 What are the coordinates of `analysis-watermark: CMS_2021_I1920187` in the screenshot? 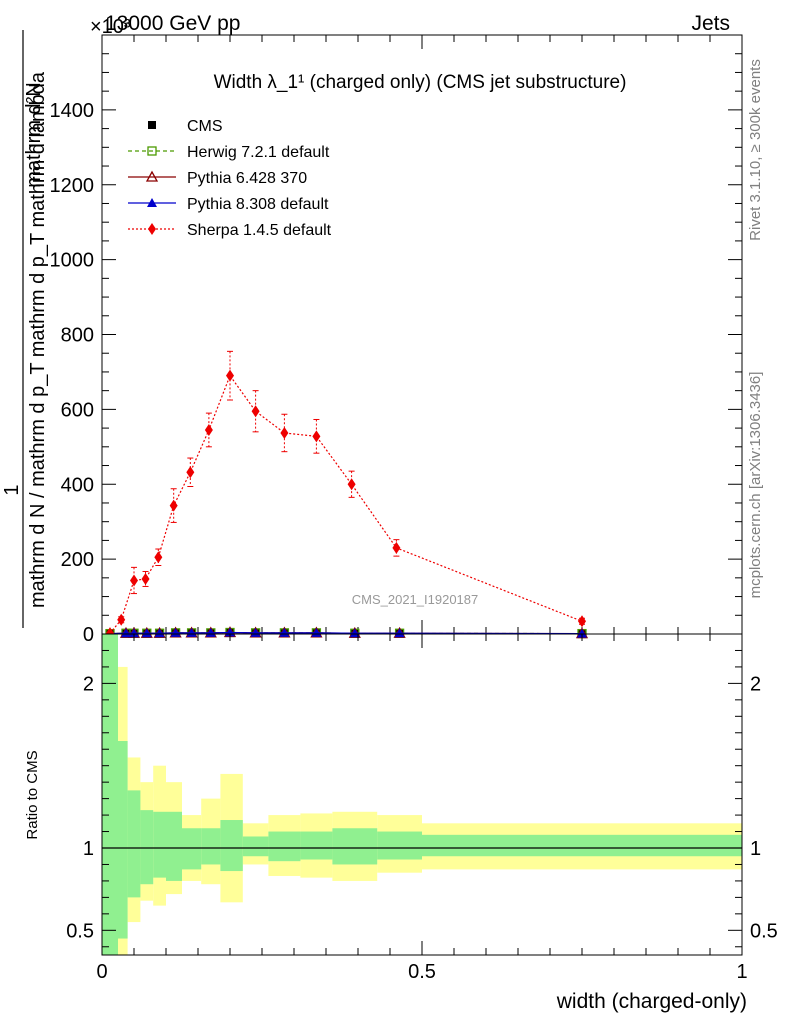 It's located at (415, 599).